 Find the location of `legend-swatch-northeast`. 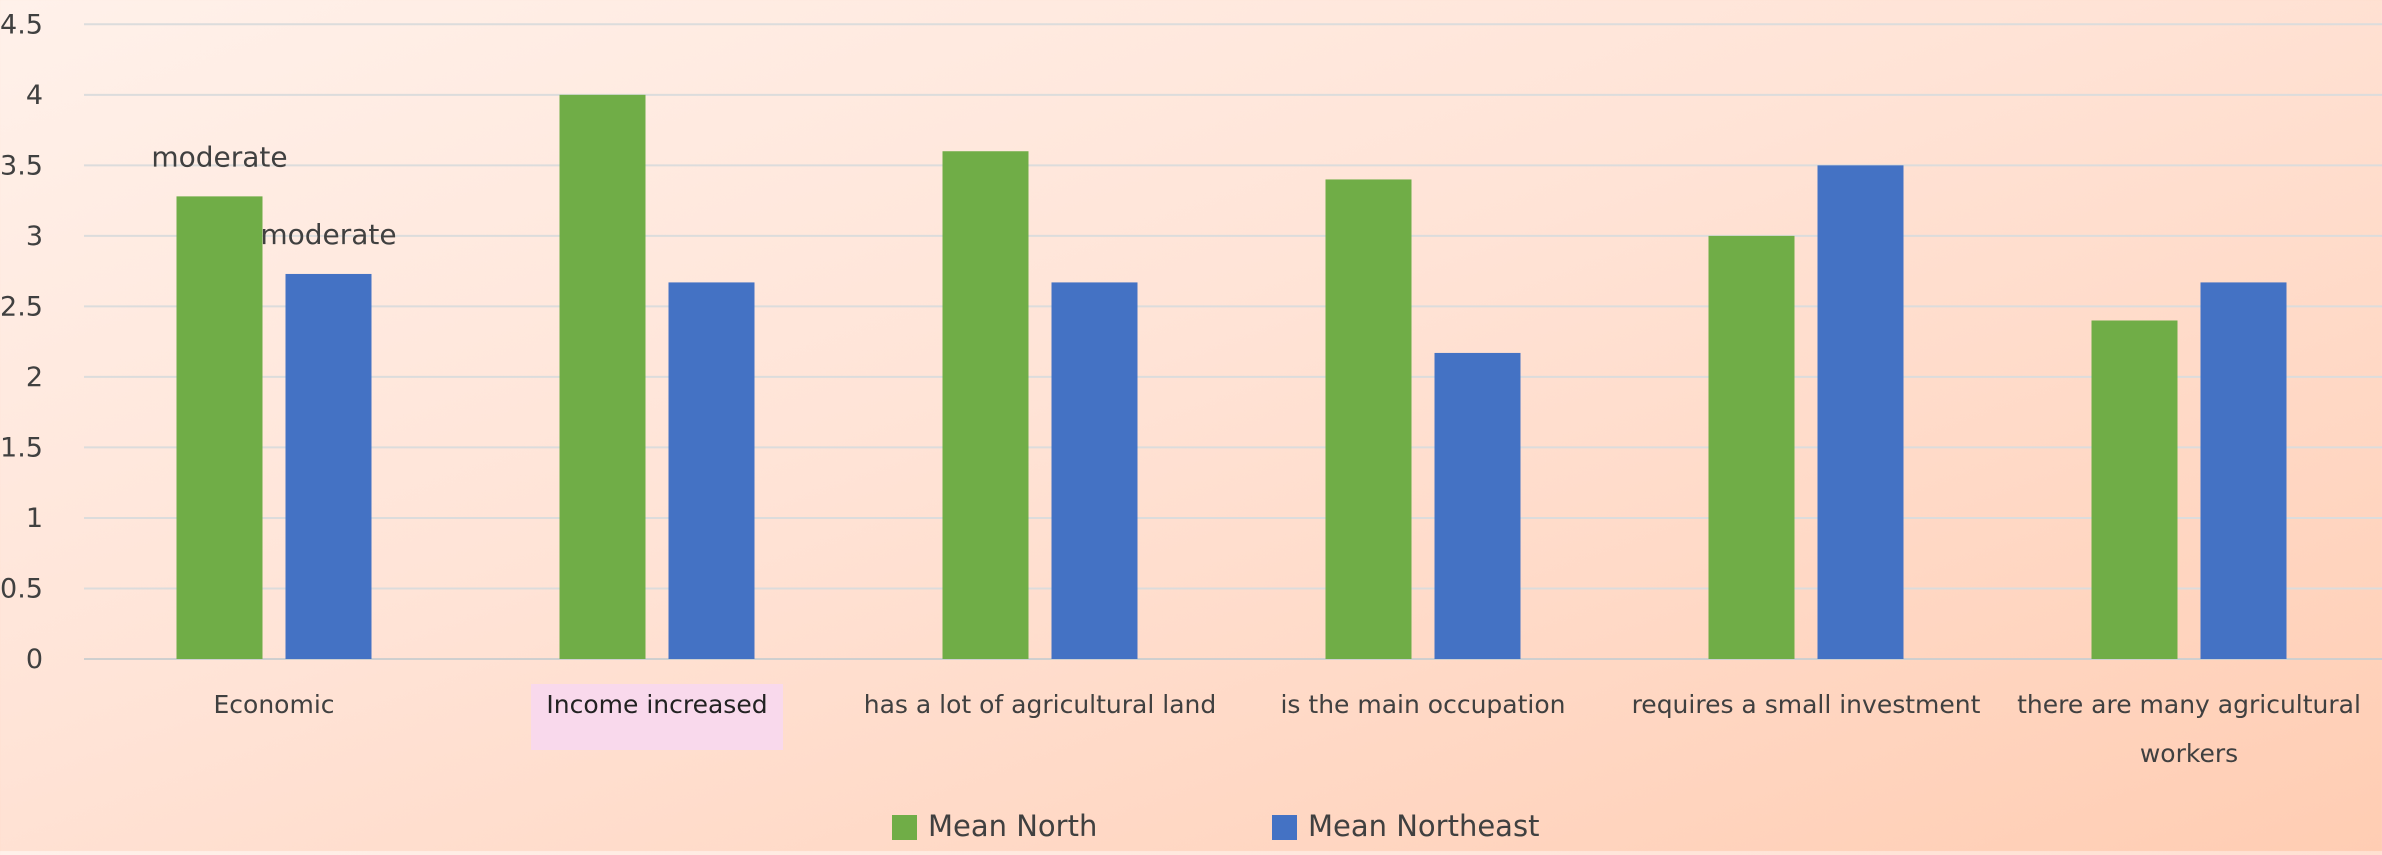

legend-swatch-northeast is located at coordinates (1284, 827).